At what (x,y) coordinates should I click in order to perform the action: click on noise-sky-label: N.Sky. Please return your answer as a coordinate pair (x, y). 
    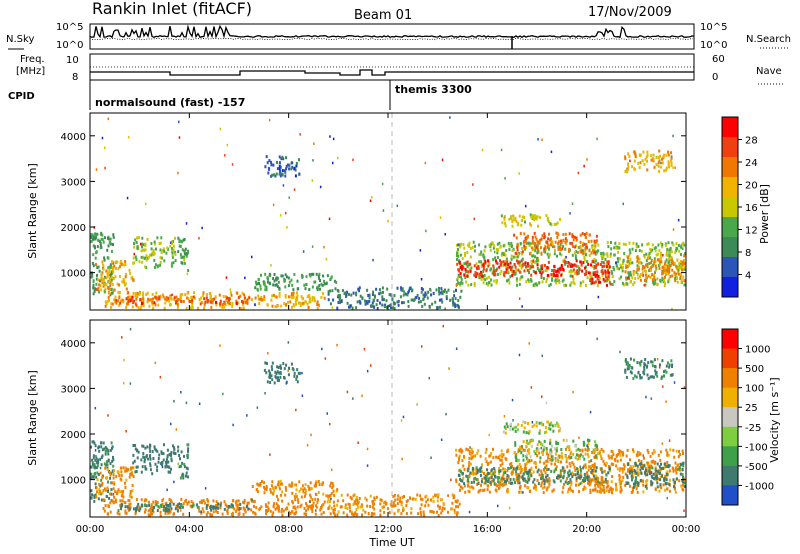
    Looking at the image, I should click on (20, 39).